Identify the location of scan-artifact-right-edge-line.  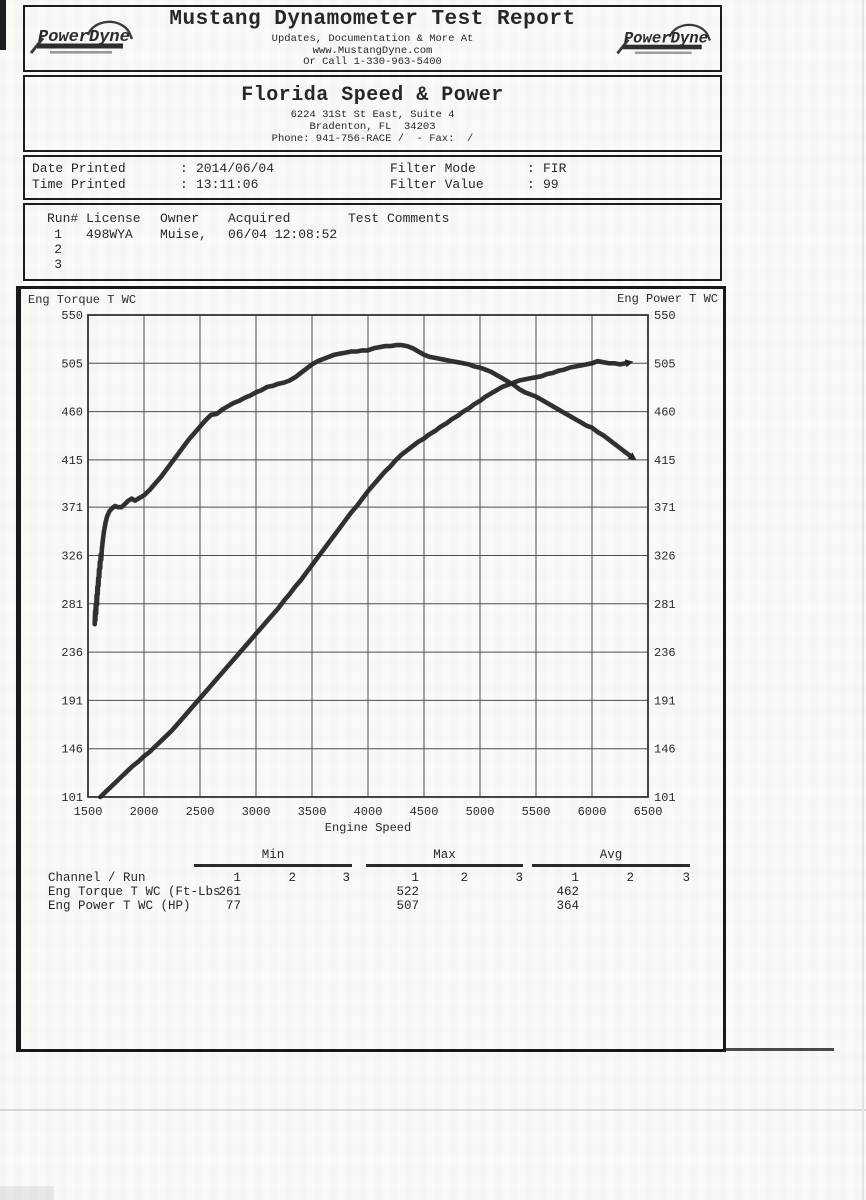
(863, 600).